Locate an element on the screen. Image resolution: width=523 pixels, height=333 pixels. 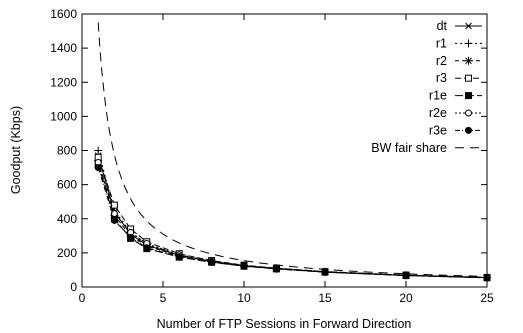
legend-entry: r2 is located at coordinates (459, 61).